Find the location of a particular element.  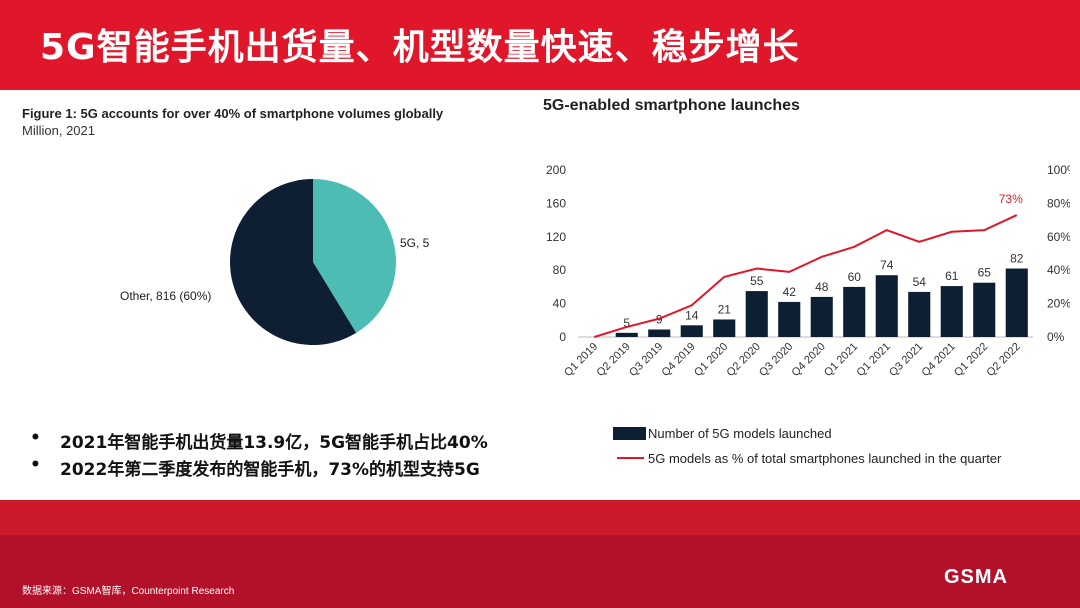

bullet-item: • 2022年第二季度发布的智能手机，73%的机型支持5G is located at coordinates (259, 468).